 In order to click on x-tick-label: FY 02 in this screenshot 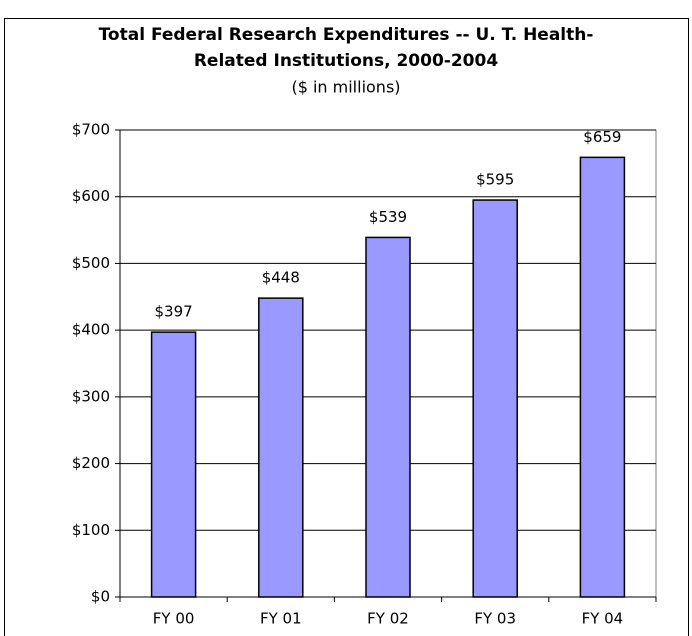, I will do `click(388, 619)`.